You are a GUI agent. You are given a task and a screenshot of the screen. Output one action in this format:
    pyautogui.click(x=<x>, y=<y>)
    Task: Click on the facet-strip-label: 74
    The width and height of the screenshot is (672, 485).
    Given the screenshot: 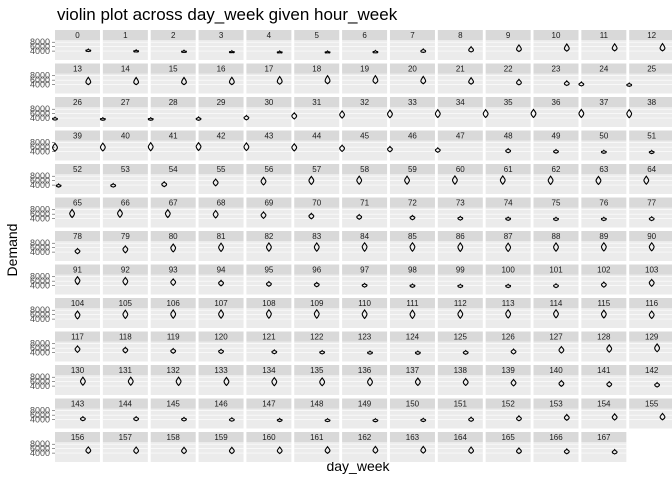 What is the action you would take?
    pyautogui.click(x=508, y=203)
    